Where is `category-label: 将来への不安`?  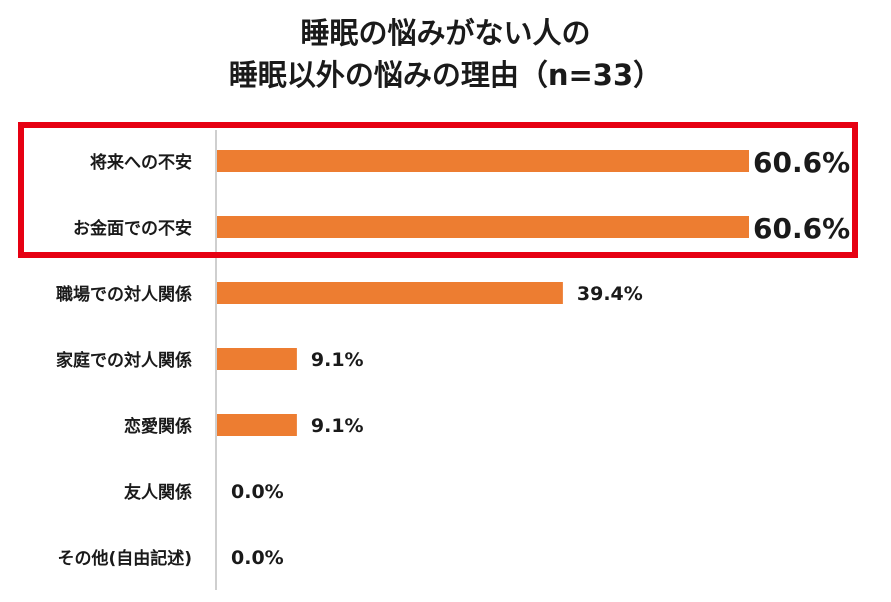
category-label: 将来への不安 is located at coordinates (141, 162).